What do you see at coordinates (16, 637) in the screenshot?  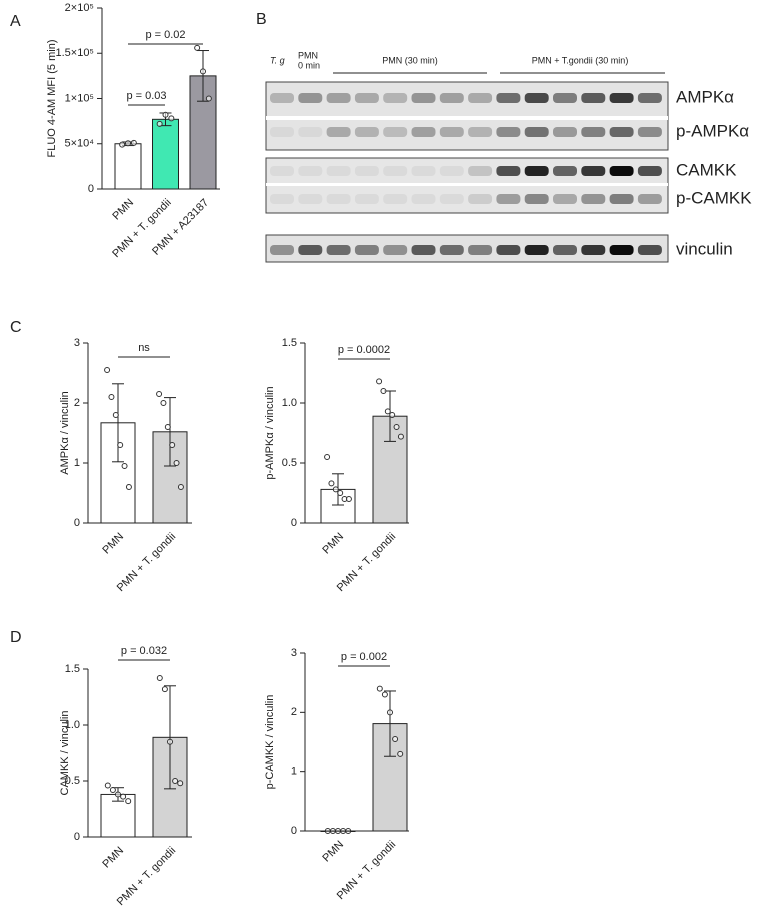 I see `panel-letter: D` at bounding box center [16, 637].